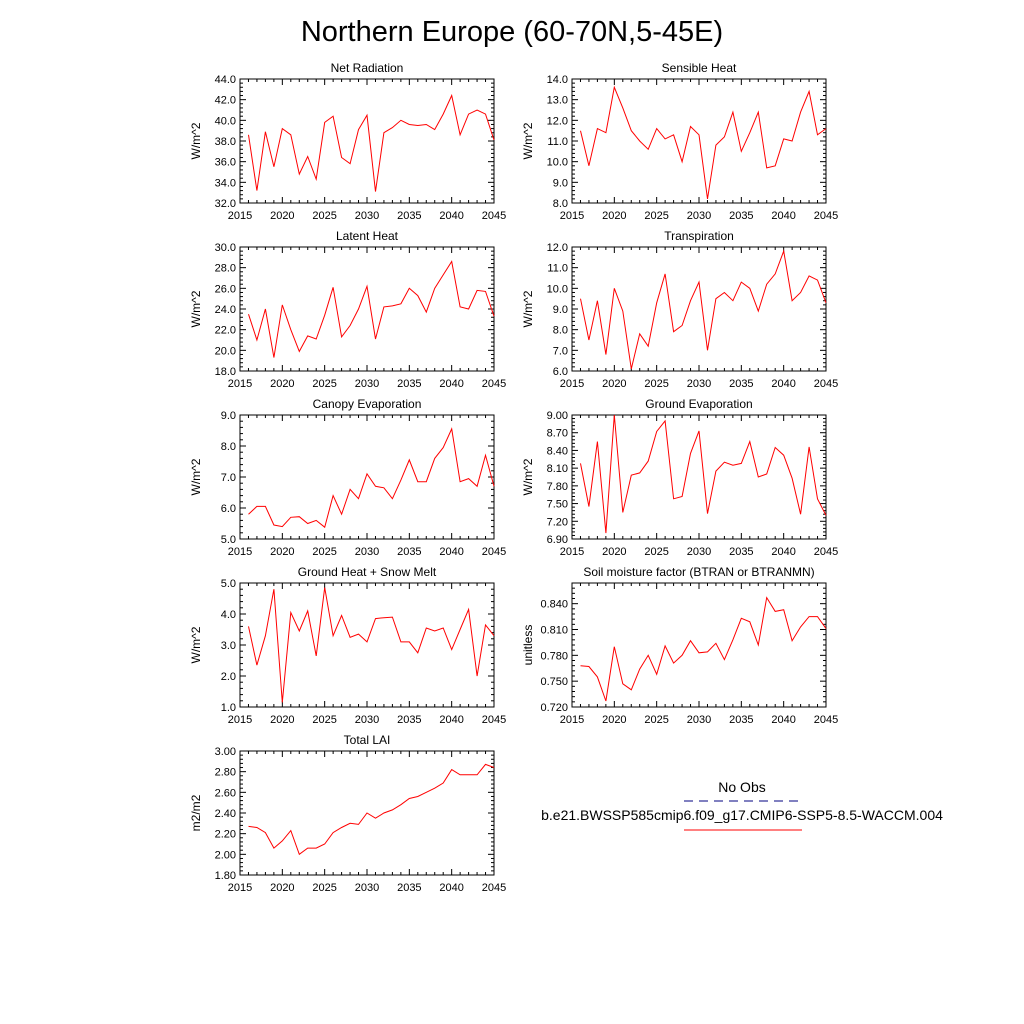 Image resolution: width=1024 pixels, height=1024 pixels. I want to click on y-tick-label: 42.0, so click(225, 101).